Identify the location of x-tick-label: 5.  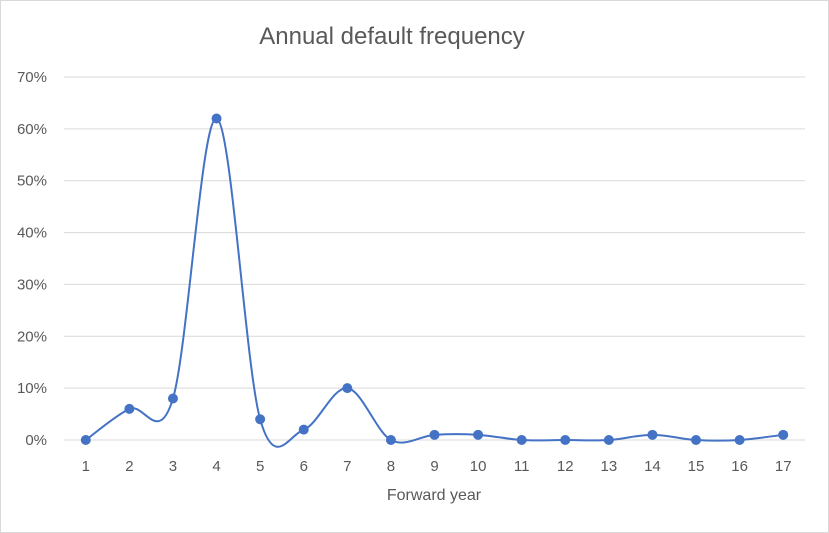
(260, 466).